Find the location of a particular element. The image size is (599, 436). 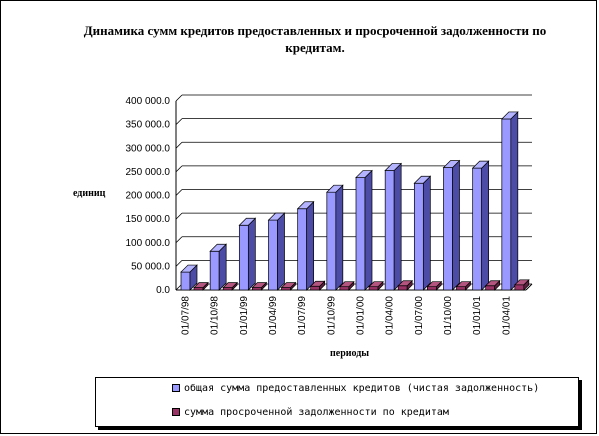

bar-series1-4-front is located at coordinates (302, 249).